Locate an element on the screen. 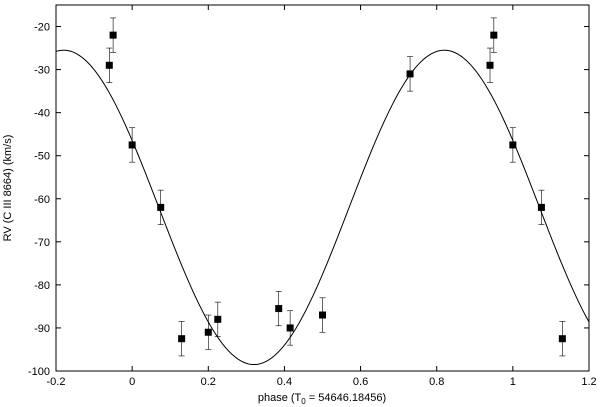  x-tick-label: 0.8 is located at coordinates (436, 382).